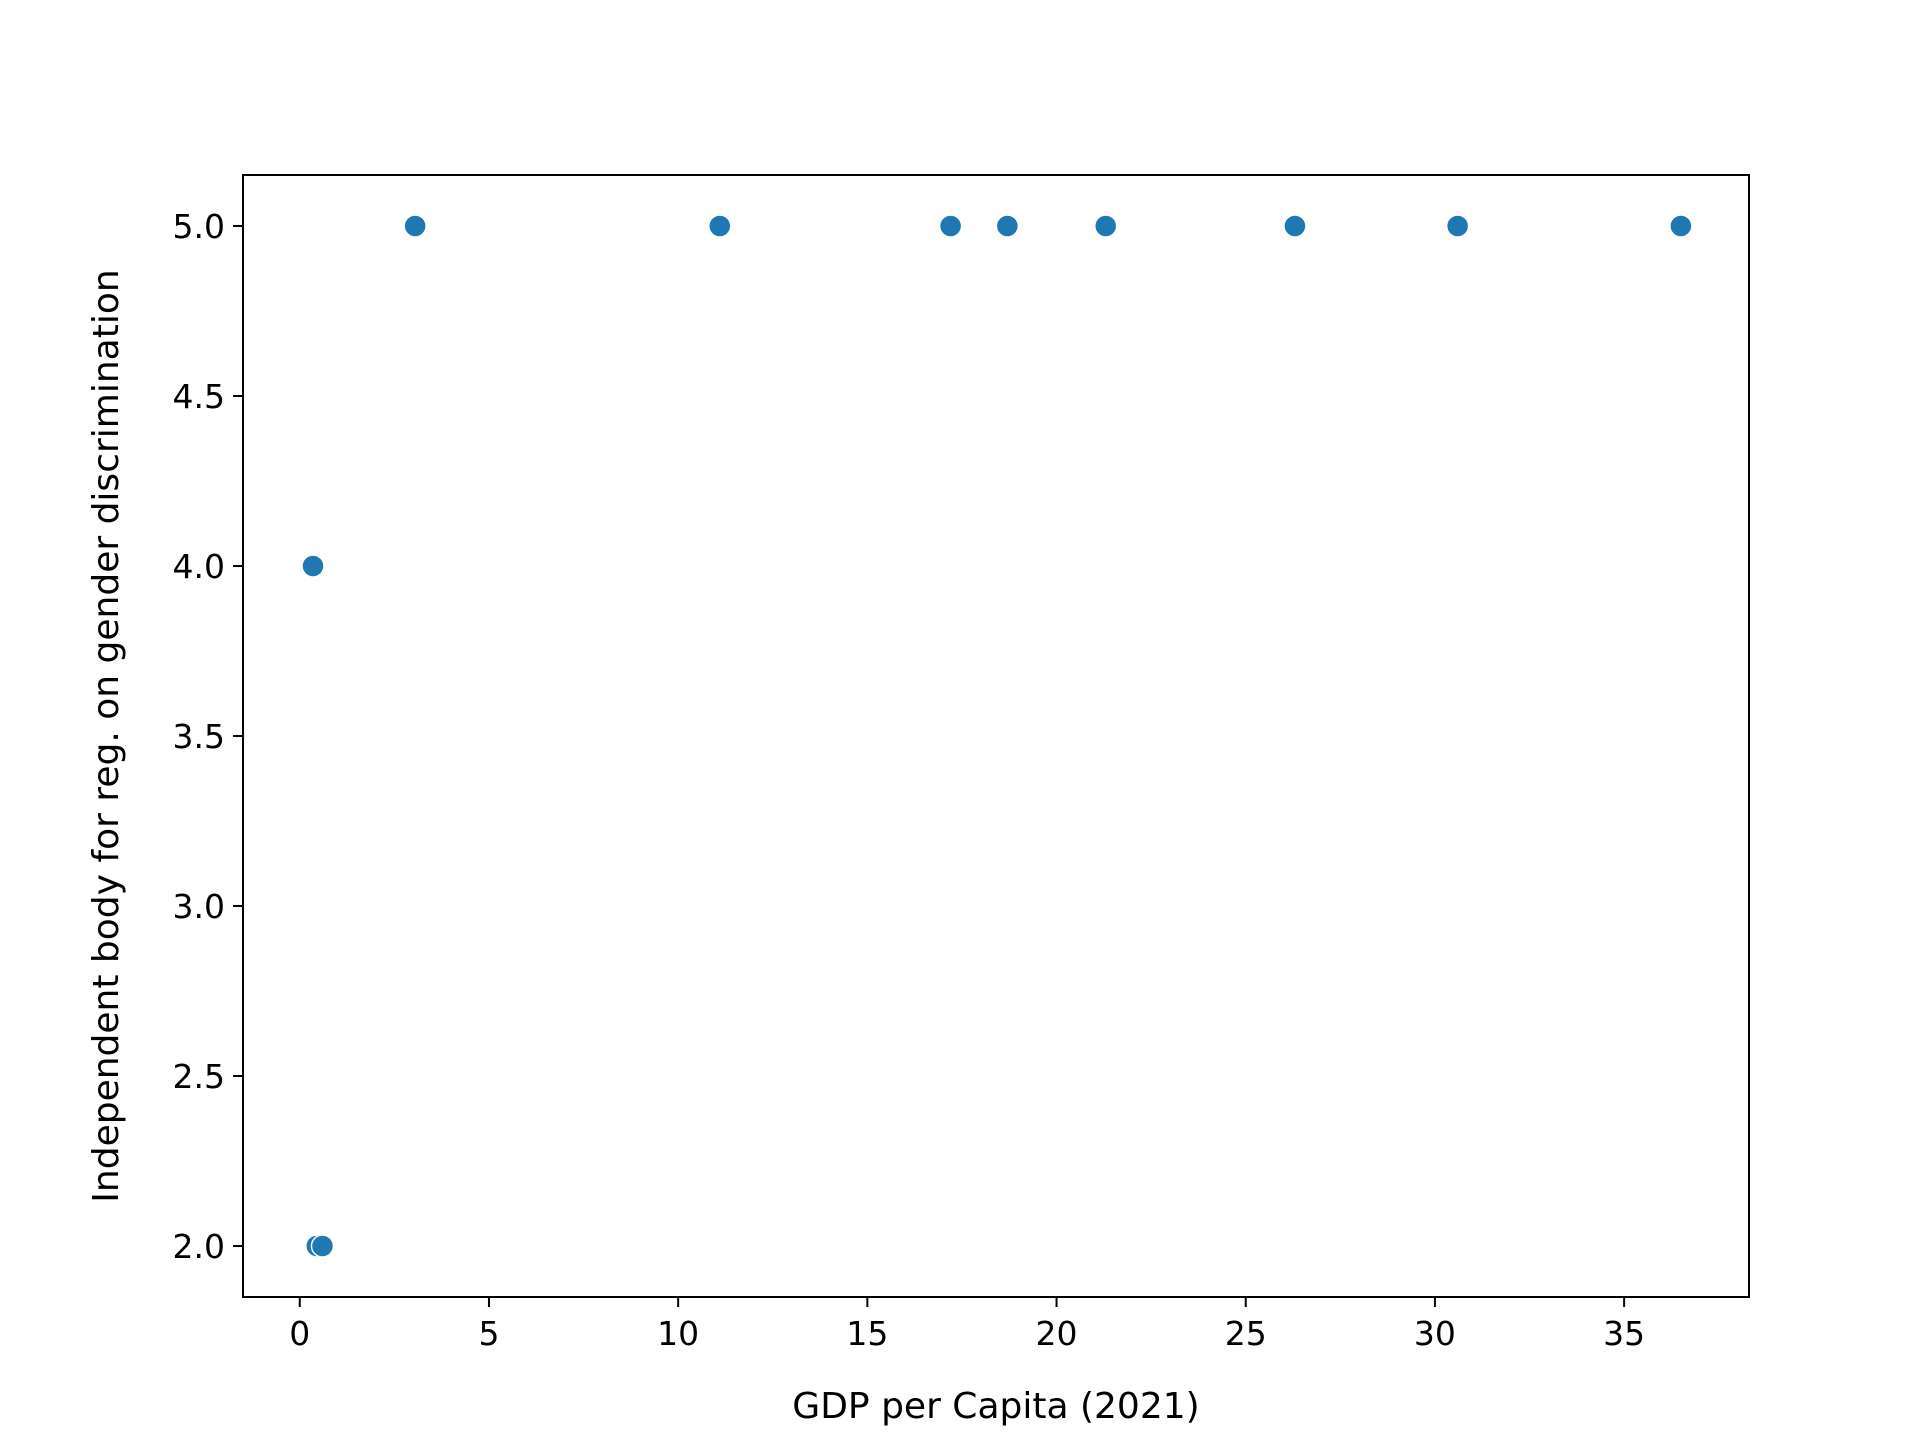 The height and width of the screenshot is (1440, 1920). Describe the element at coordinates (199, 226) in the screenshot. I see `y-tick-label: 5.0` at that location.